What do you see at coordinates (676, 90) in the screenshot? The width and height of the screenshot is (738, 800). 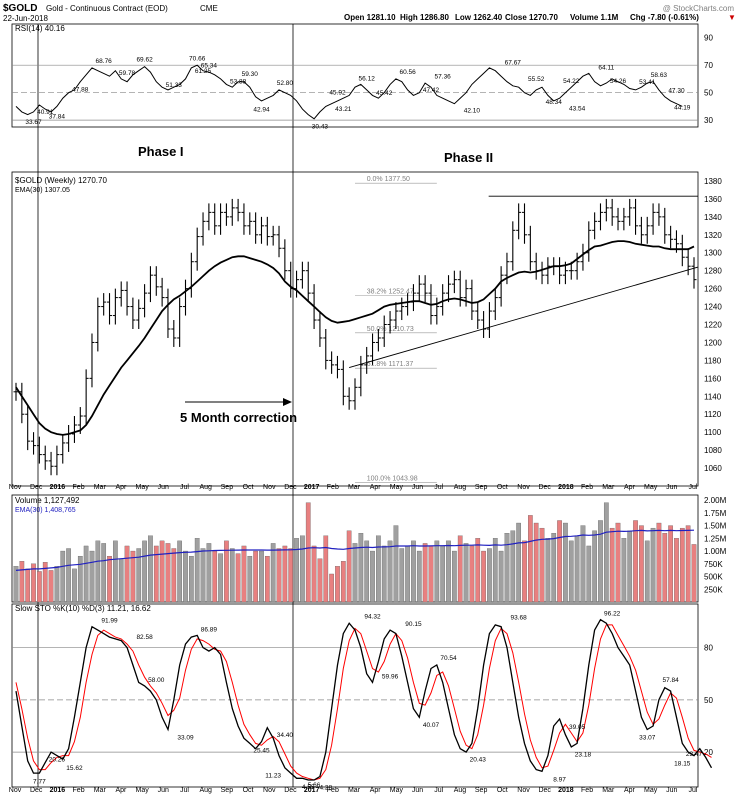 I see `rsi-value-label: 47.30` at bounding box center [676, 90].